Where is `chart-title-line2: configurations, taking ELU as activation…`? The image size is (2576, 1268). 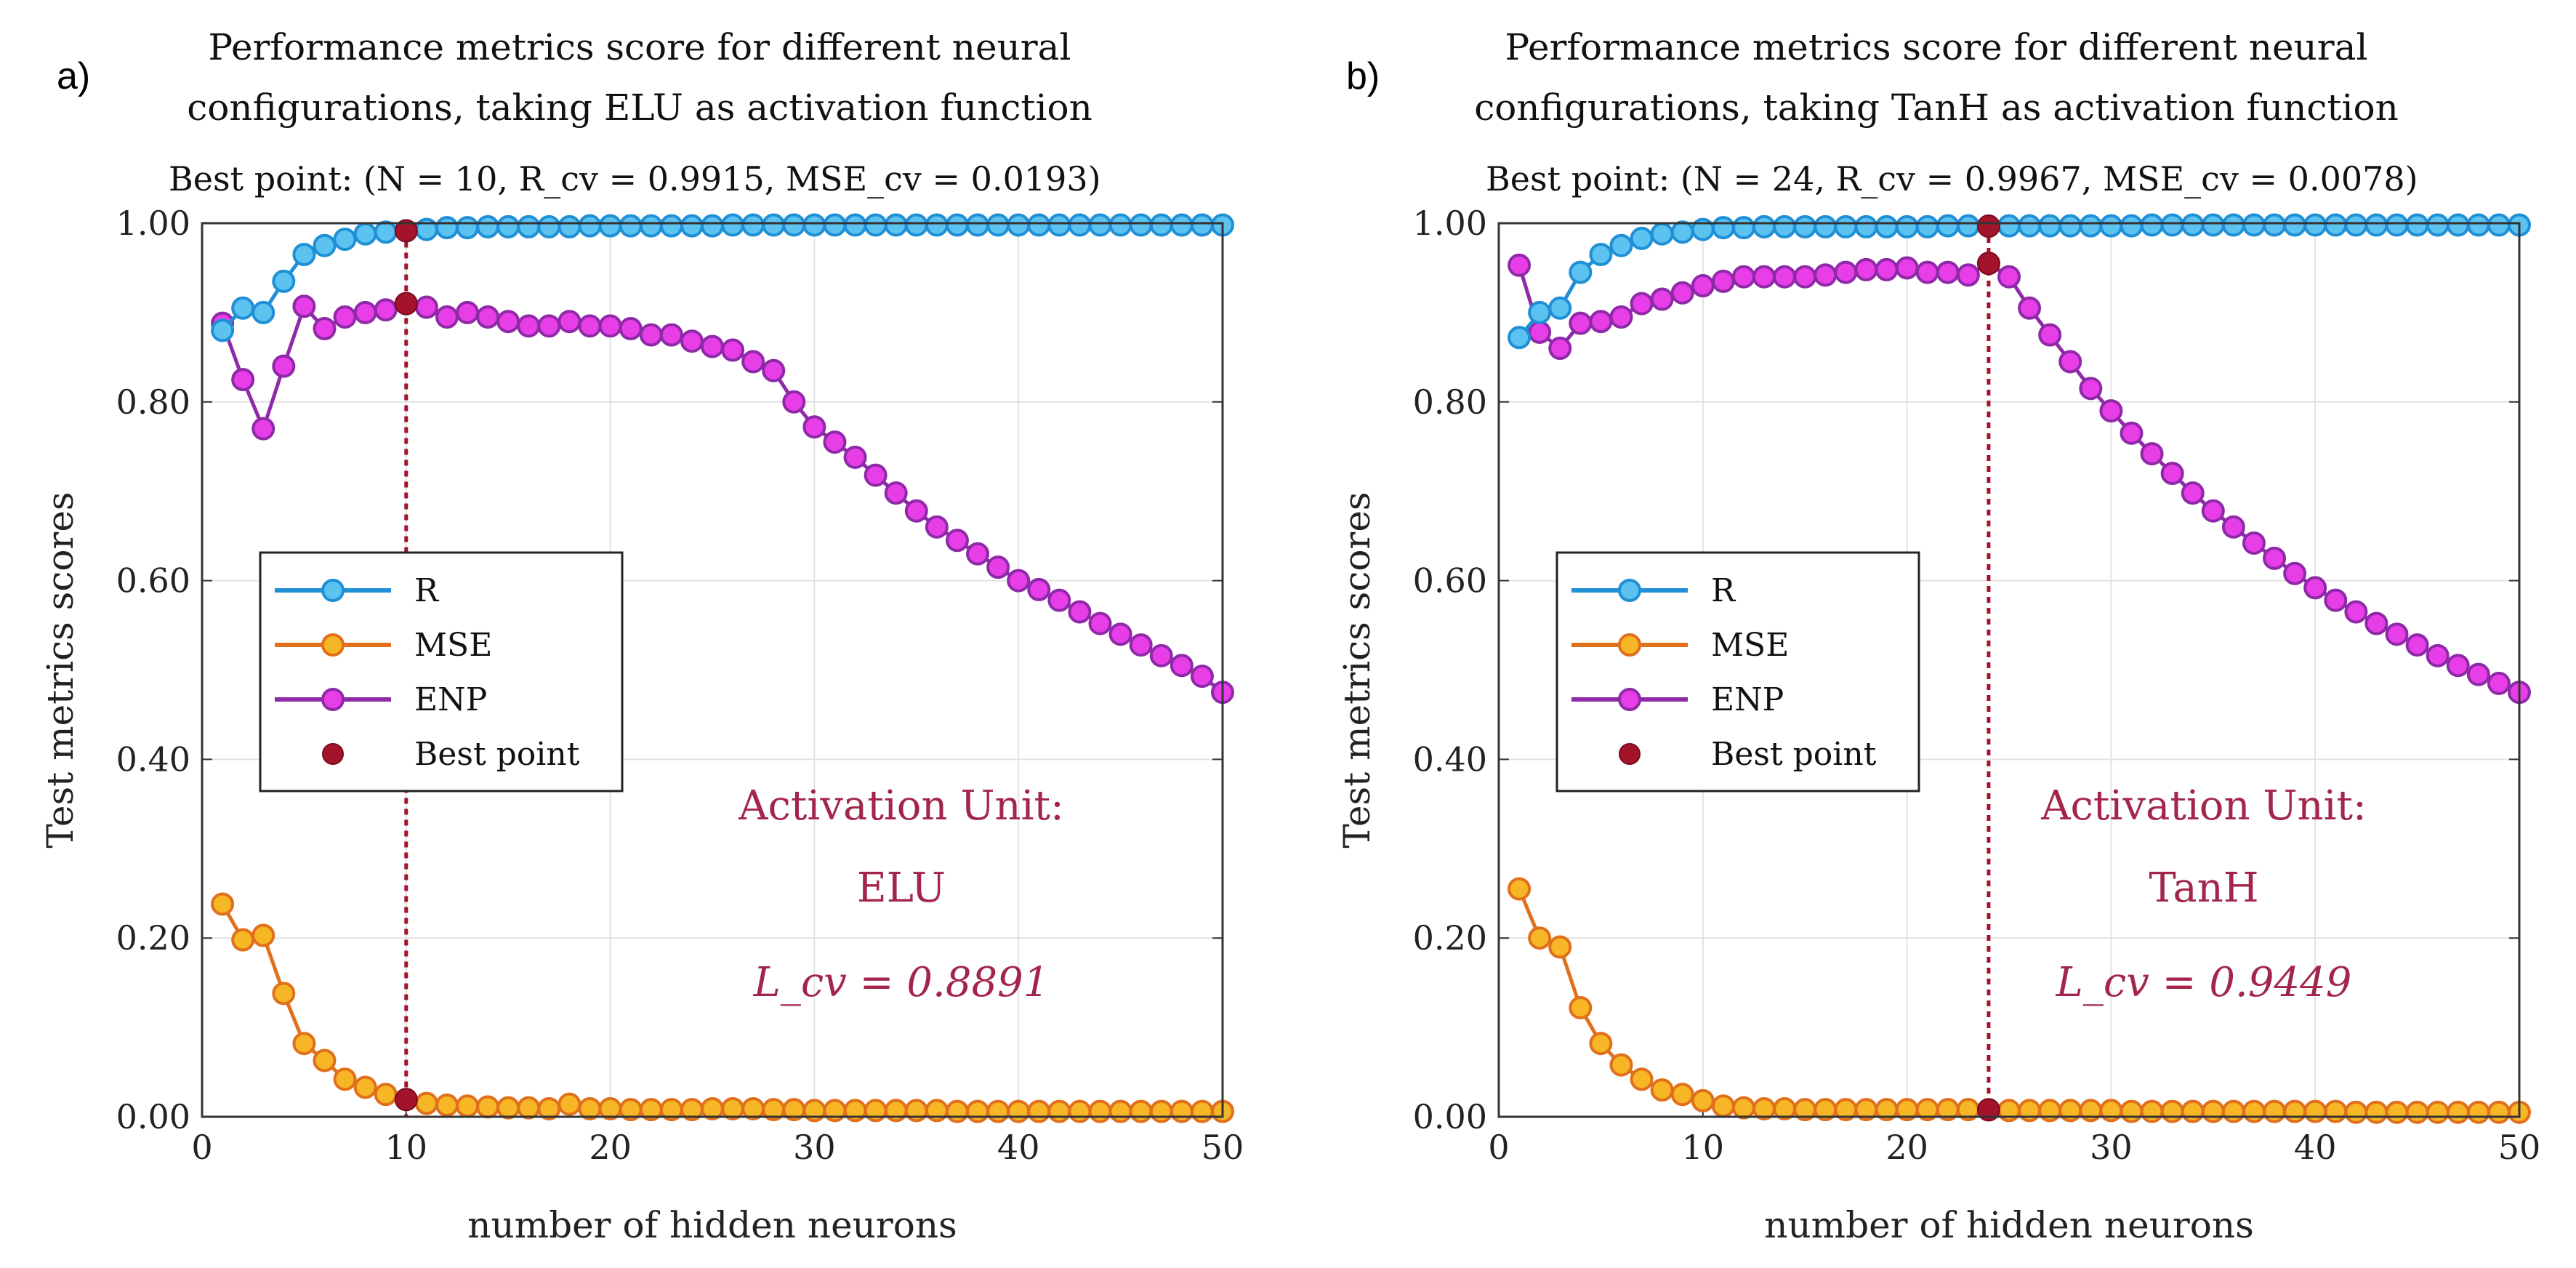 chart-title-line2: configurations, taking ELU as activation… is located at coordinates (639, 108).